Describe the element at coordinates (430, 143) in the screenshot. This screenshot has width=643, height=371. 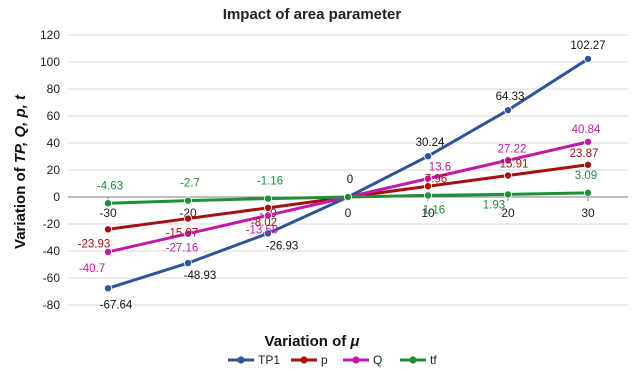
I see `data-label-TP1: 30.24` at that location.